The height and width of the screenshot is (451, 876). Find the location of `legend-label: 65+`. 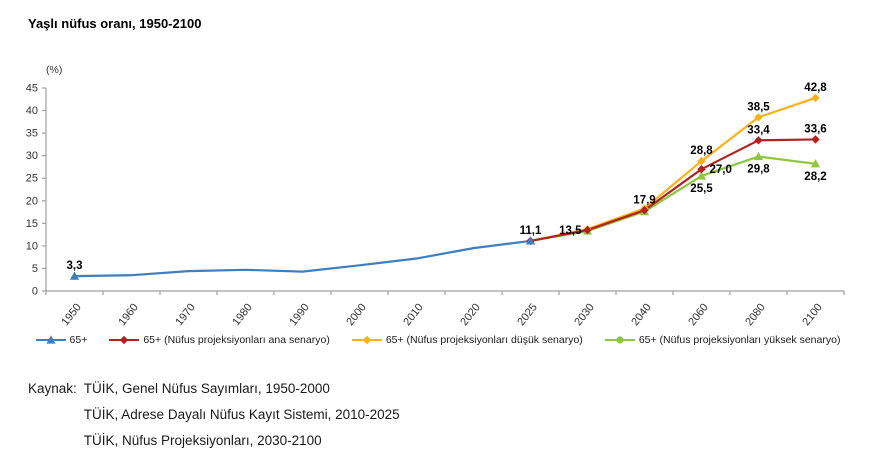

legend-label: 65+ is located at coordinates (78, 340).